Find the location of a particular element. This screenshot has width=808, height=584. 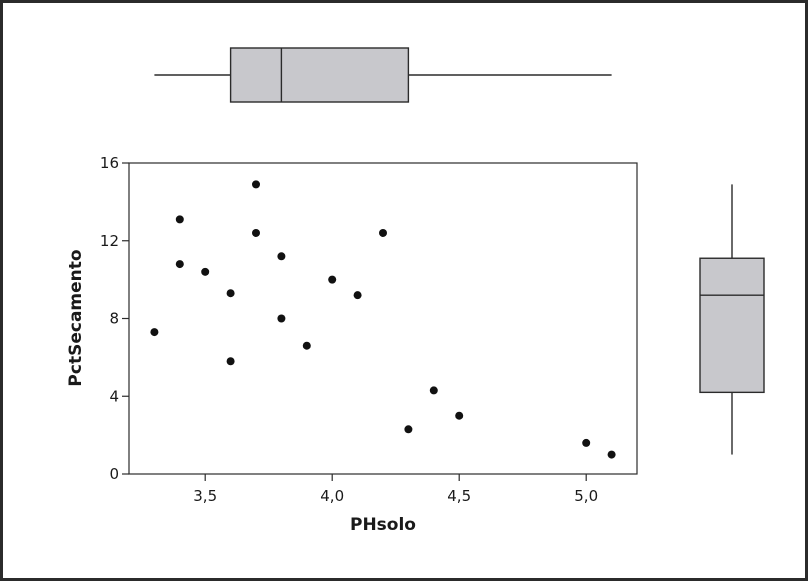

x-tick-label: 3,5 is located at coordinates (205, 496).